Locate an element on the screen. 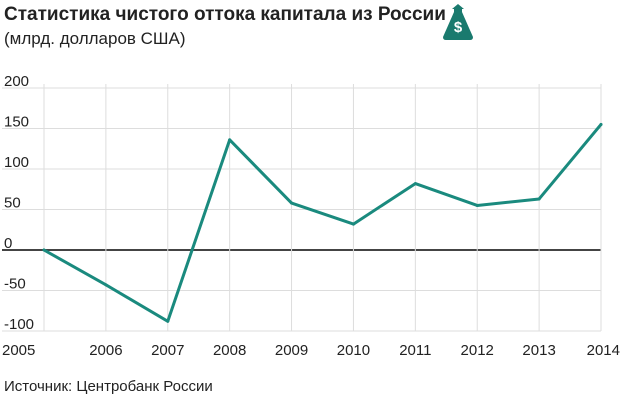  x-axis: 2005 2006 2007 2008 2009 2010 2011 2012 2013 2014 is located at coordinates (311, 350).